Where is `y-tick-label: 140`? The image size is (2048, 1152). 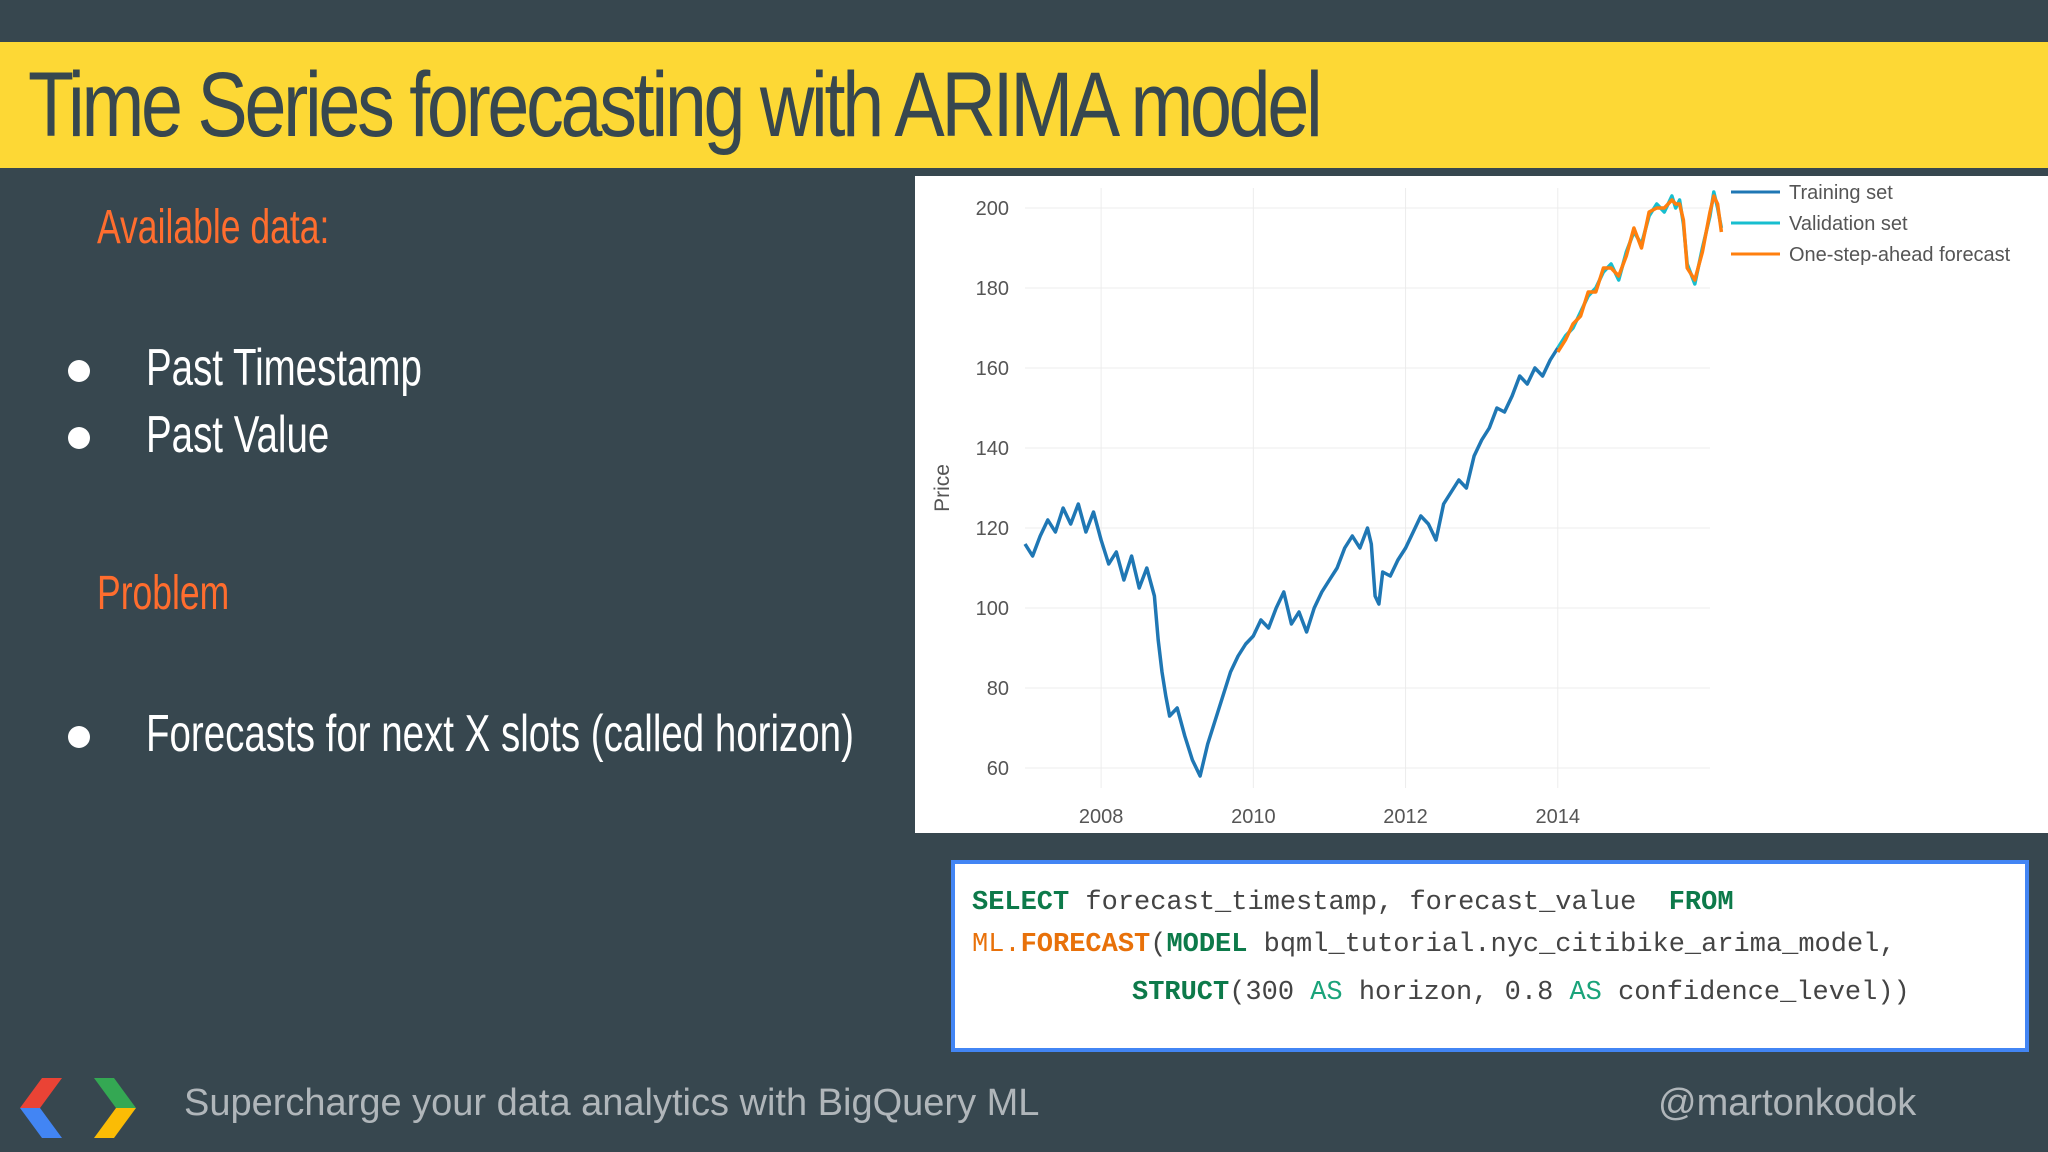 y-tick-label: 140 is located at coordinates (992, 449).